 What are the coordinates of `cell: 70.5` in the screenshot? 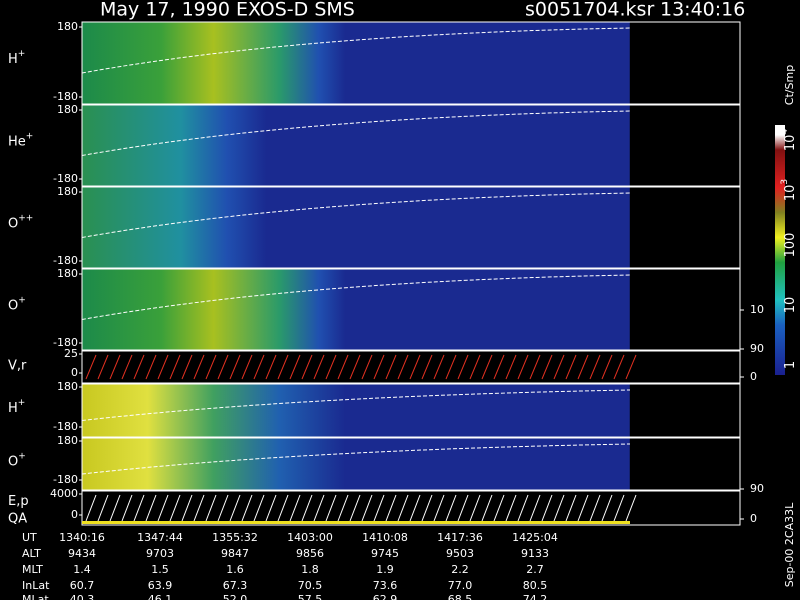 It's located at (310, 585).